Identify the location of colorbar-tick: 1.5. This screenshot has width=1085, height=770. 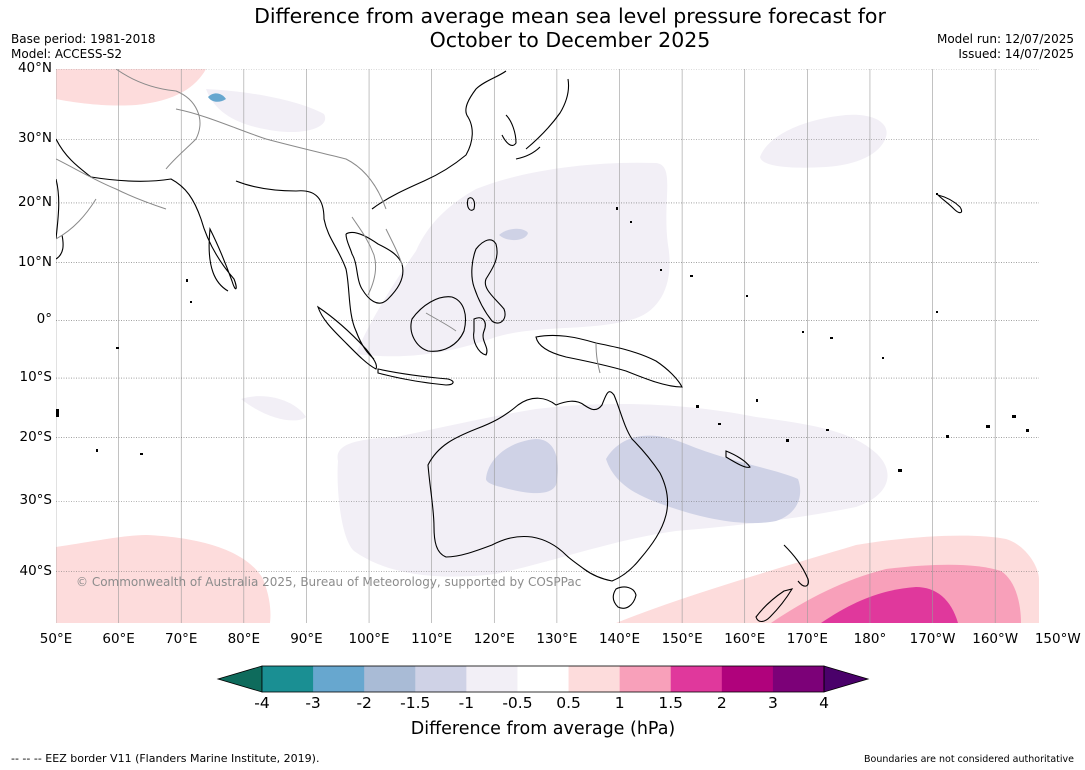
(671, 703).